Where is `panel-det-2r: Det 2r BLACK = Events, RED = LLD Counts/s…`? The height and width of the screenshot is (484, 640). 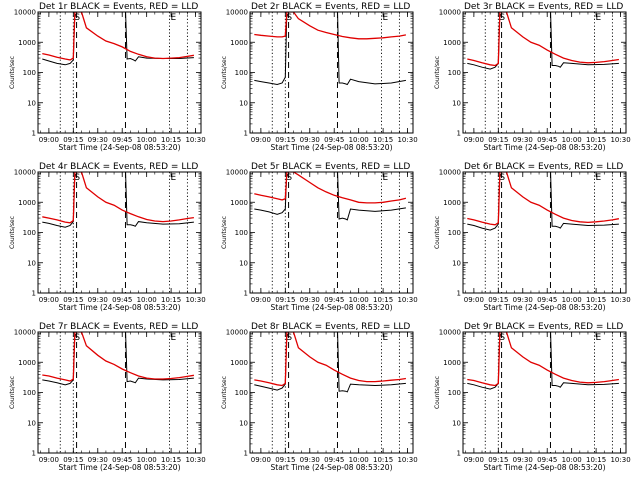
panel-det-2r: Det 2r BLACK = Events, RED = LLD Counts/s… is located at coordinates (319, 77).